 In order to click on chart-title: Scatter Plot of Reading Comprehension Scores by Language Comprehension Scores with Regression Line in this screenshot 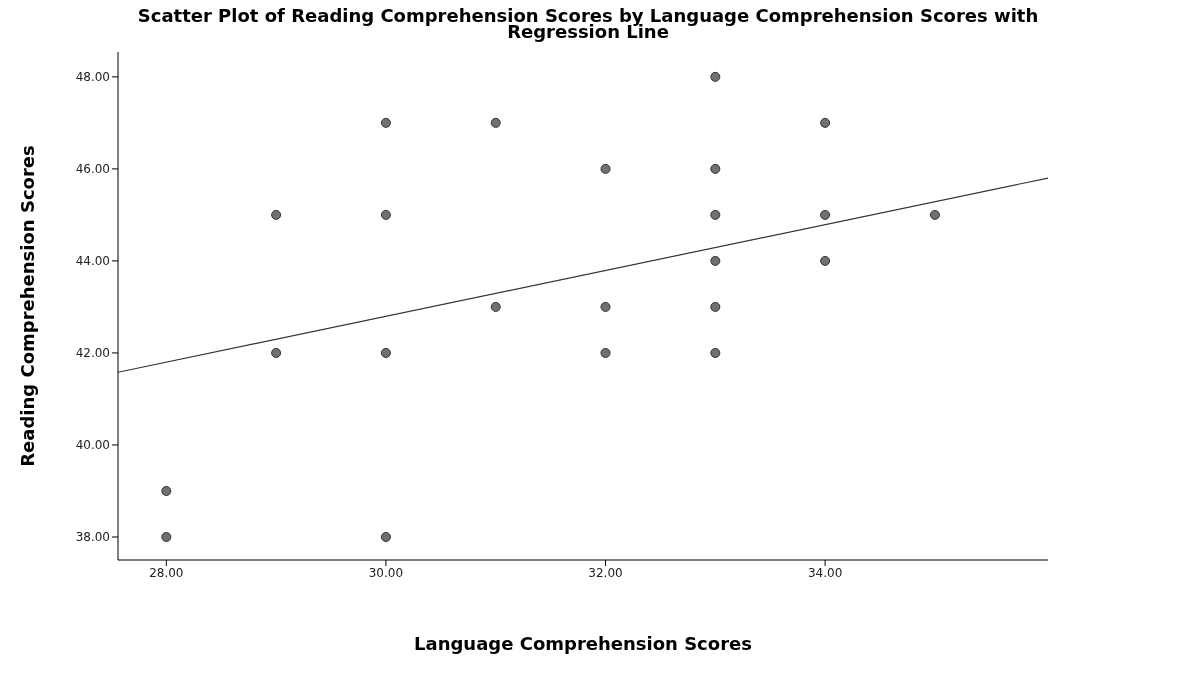, I will do `click(588, 23)`.